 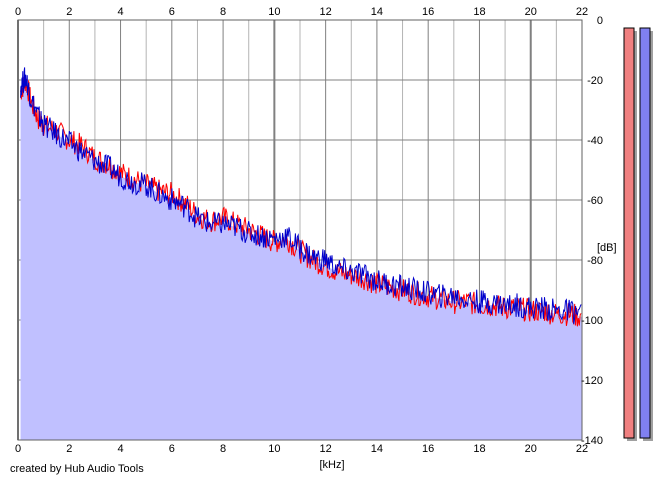 What do you see at coordinates (18, 449) in the screenshot?
I see `x-tick-label-bottom: 0` at bounding box center [18, 449].